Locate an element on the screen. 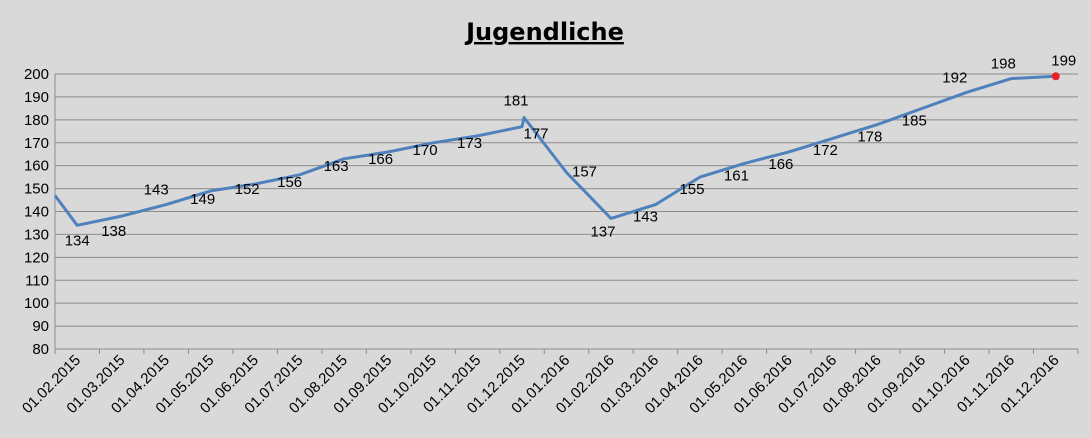 The image size is (1091, 438). data-label: 178 is located at coordinates (869, 136).